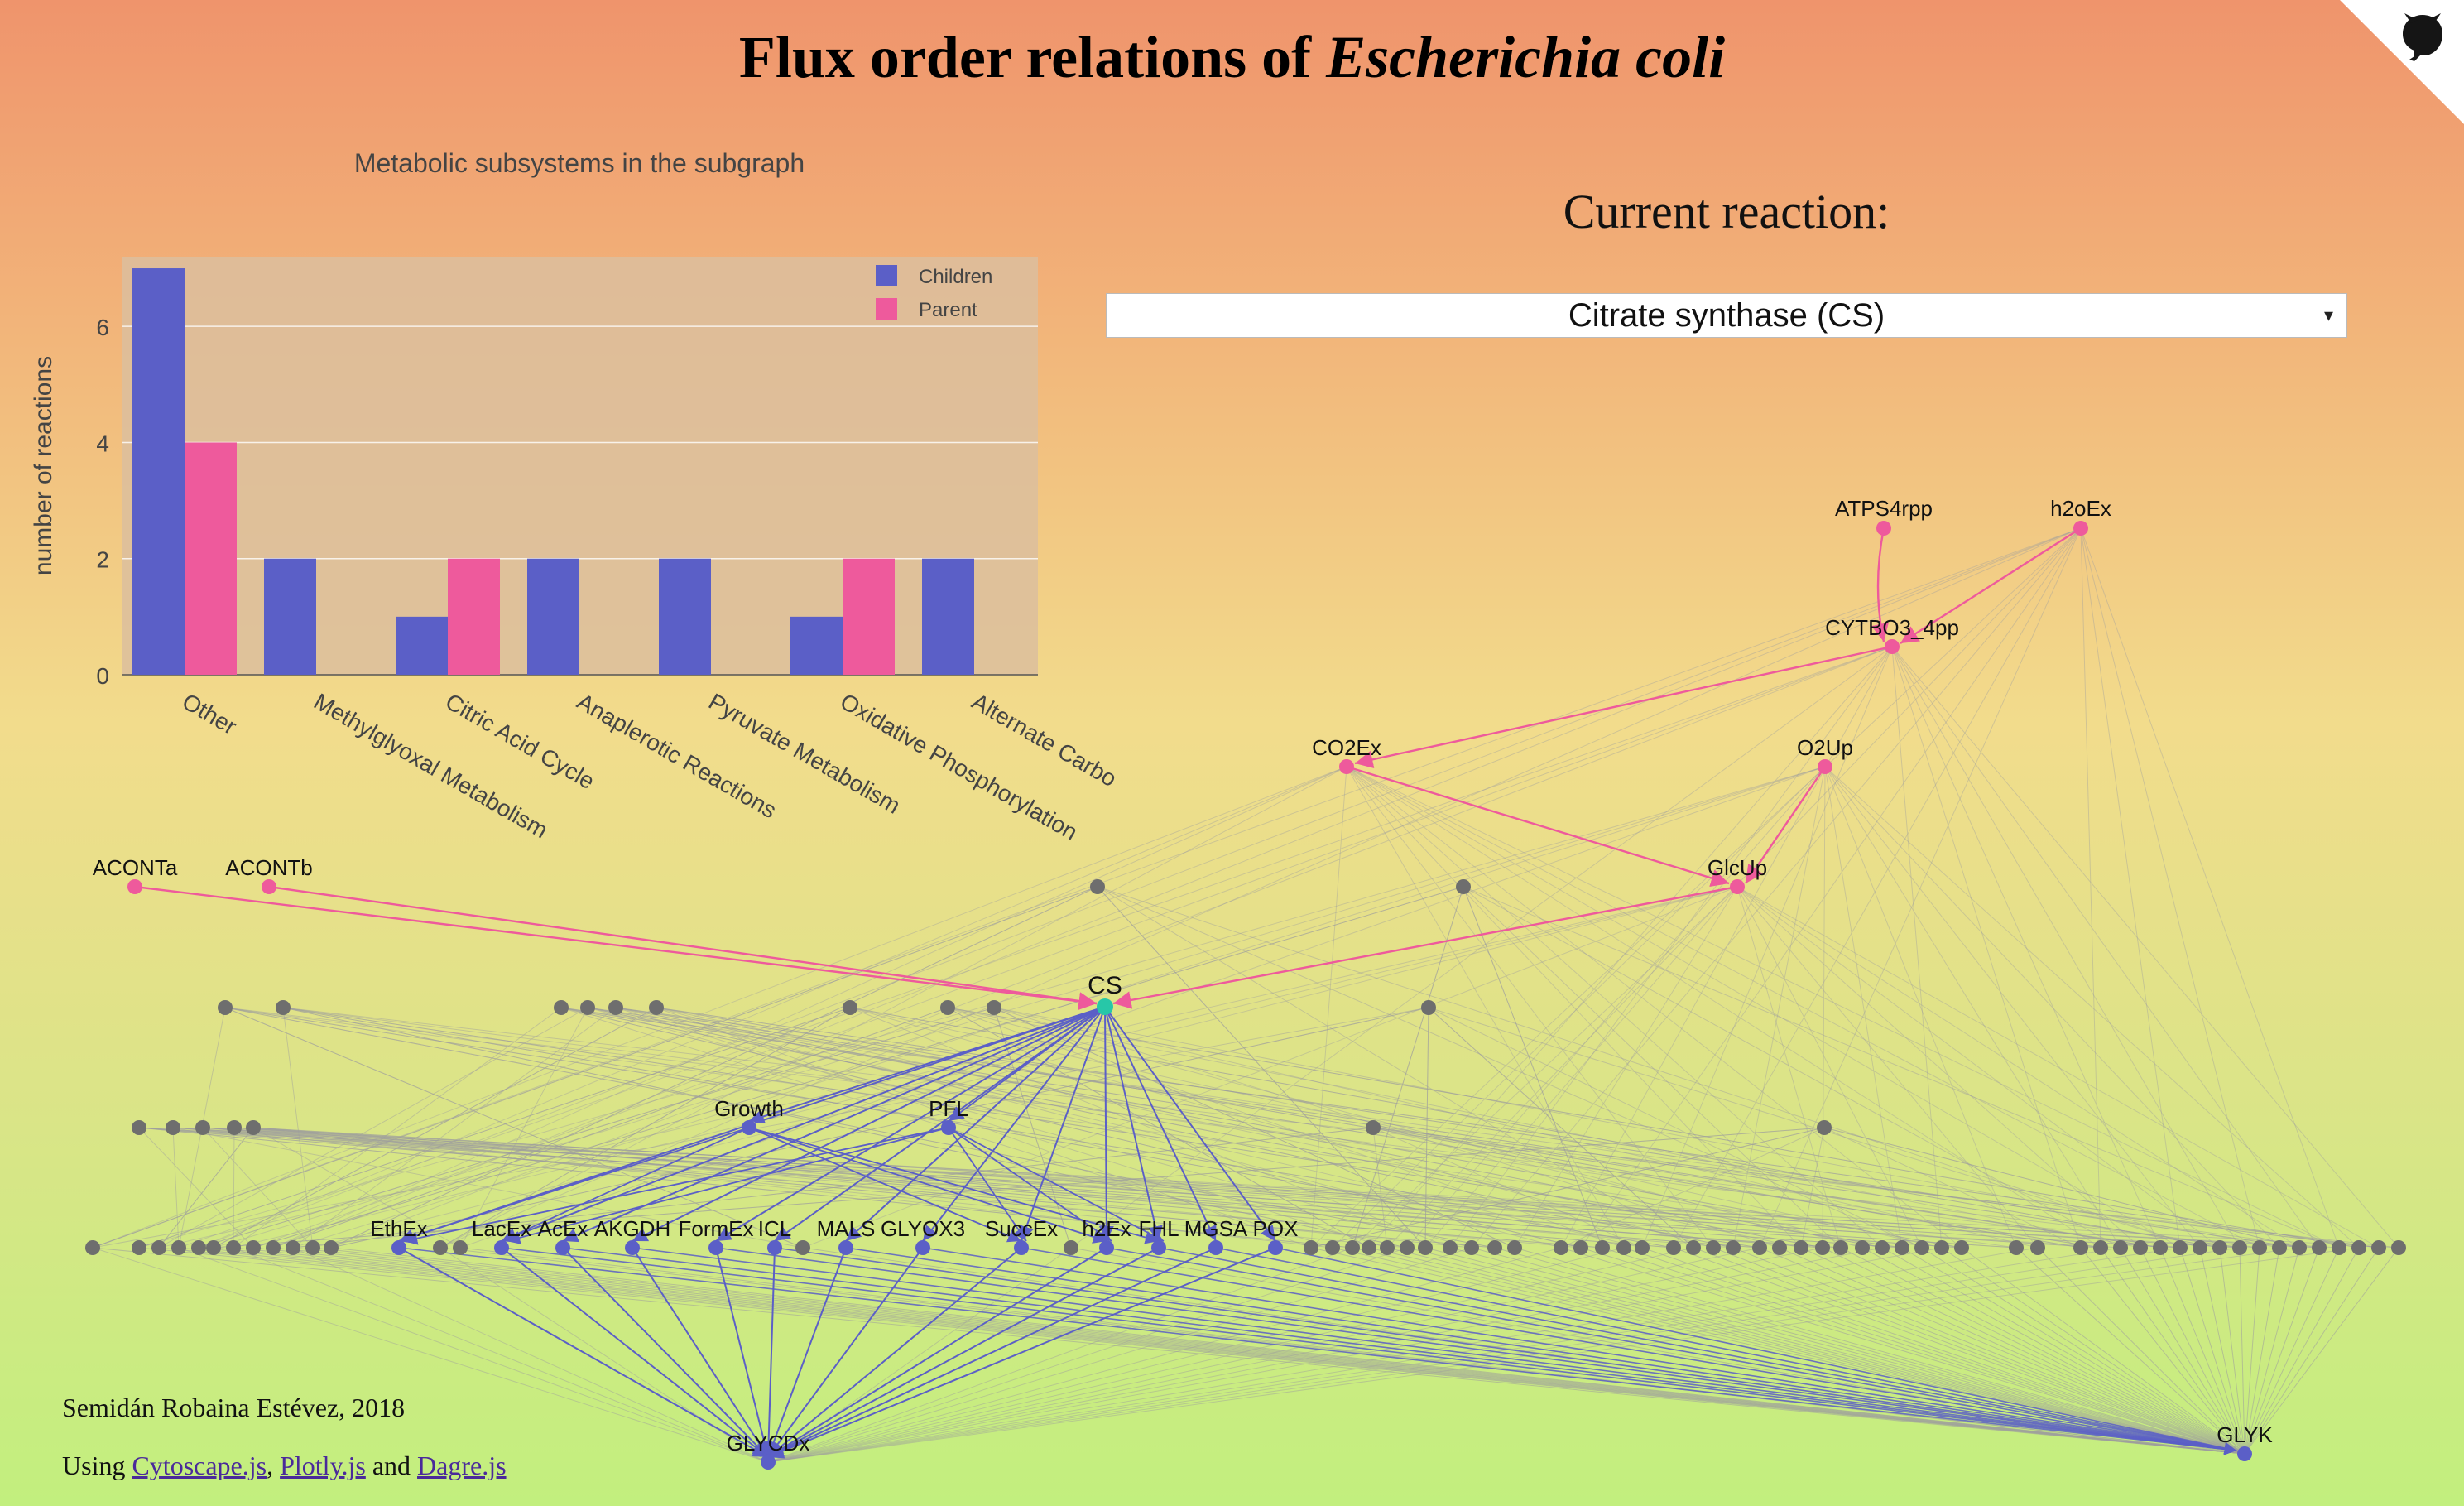 This screenshot has width=2464, height=1506. I want to click on cytoscape-link: Cytoscape.js, so click(199, 1465).